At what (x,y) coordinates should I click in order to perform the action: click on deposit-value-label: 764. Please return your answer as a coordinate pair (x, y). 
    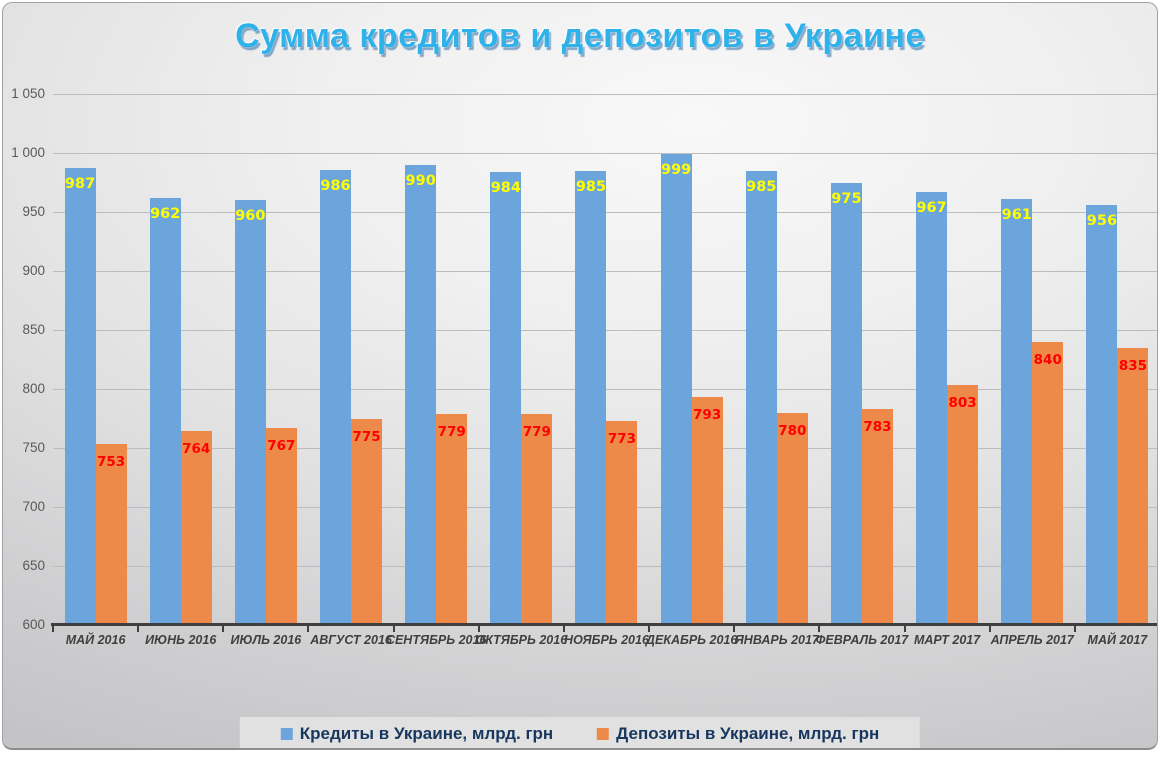
    Looking at the image, I should click on (196, 449).